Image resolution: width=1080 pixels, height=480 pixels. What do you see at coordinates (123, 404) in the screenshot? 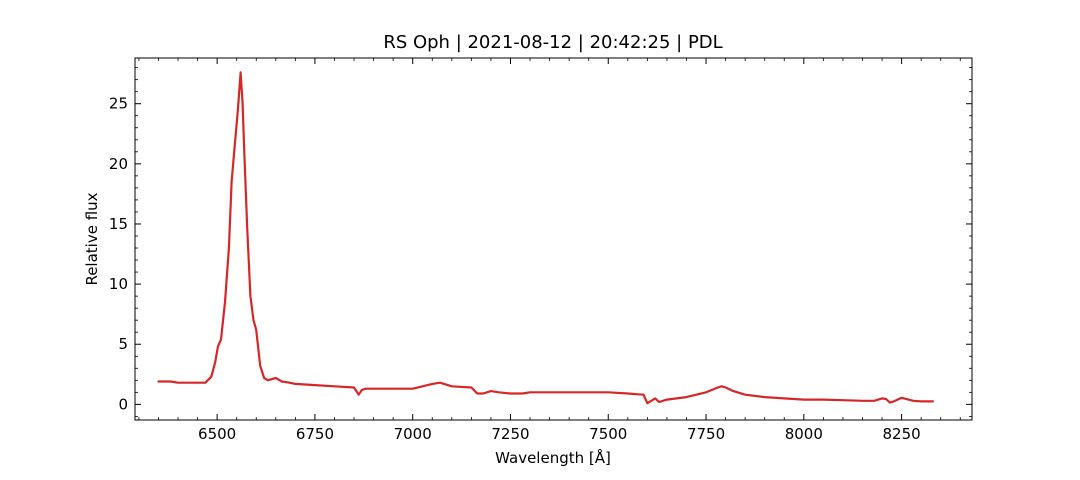
I see `y-tick-label: 0` at bounding box center [123, 404].